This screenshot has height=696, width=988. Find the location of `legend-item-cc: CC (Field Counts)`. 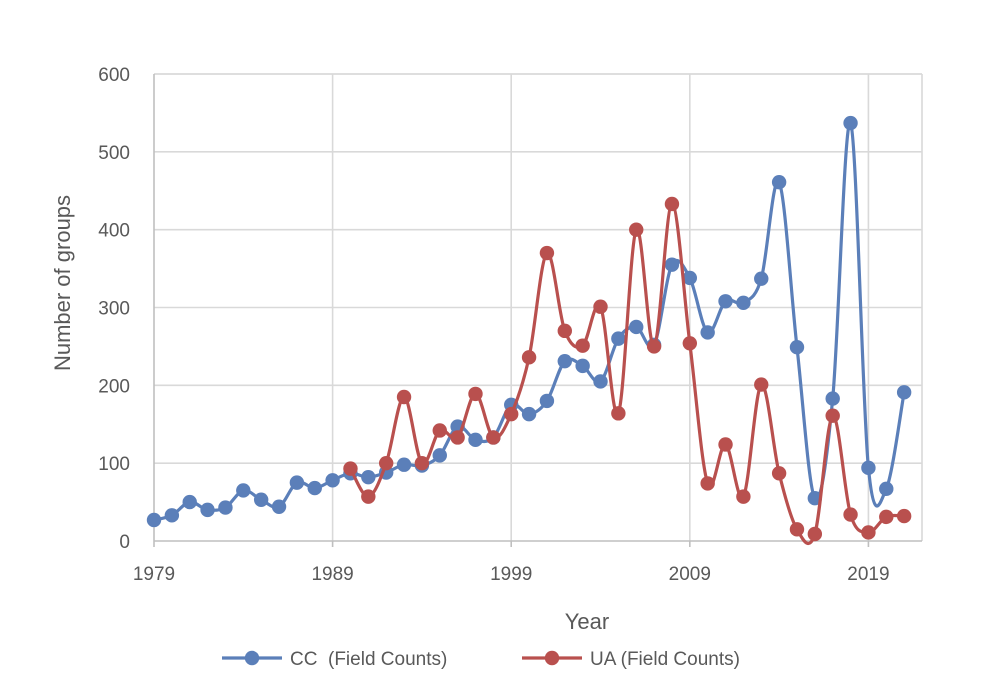

legend-item-cc: CC (Field Counts) is located at coordinates (334, 659).